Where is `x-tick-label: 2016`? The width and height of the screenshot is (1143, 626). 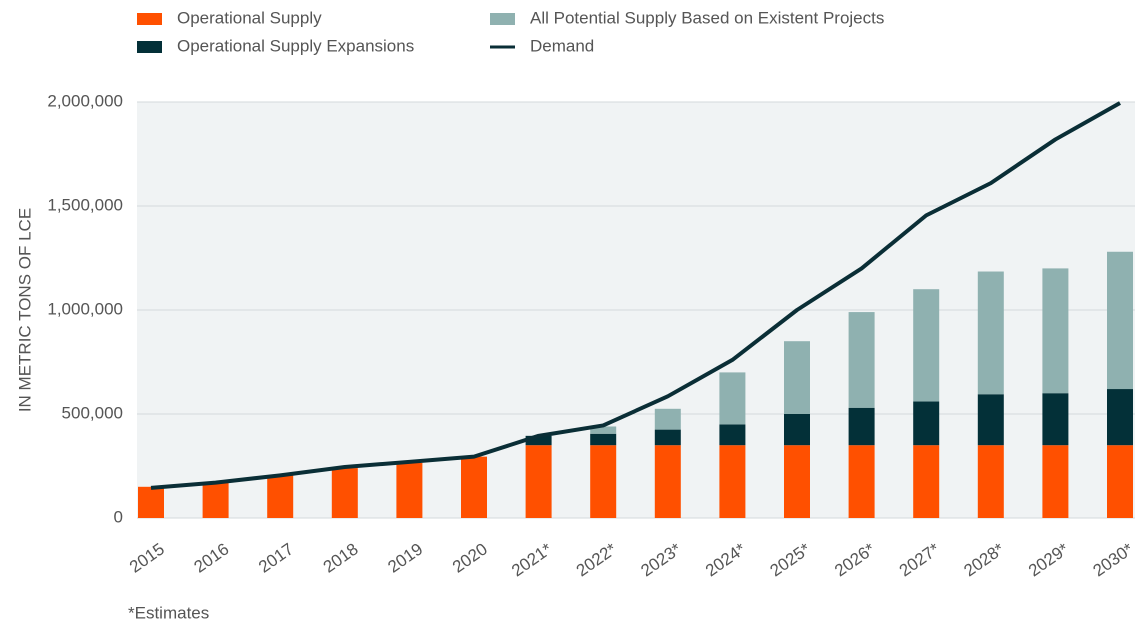
x-tick-label: 2016 is located at coordinates (212, 557).